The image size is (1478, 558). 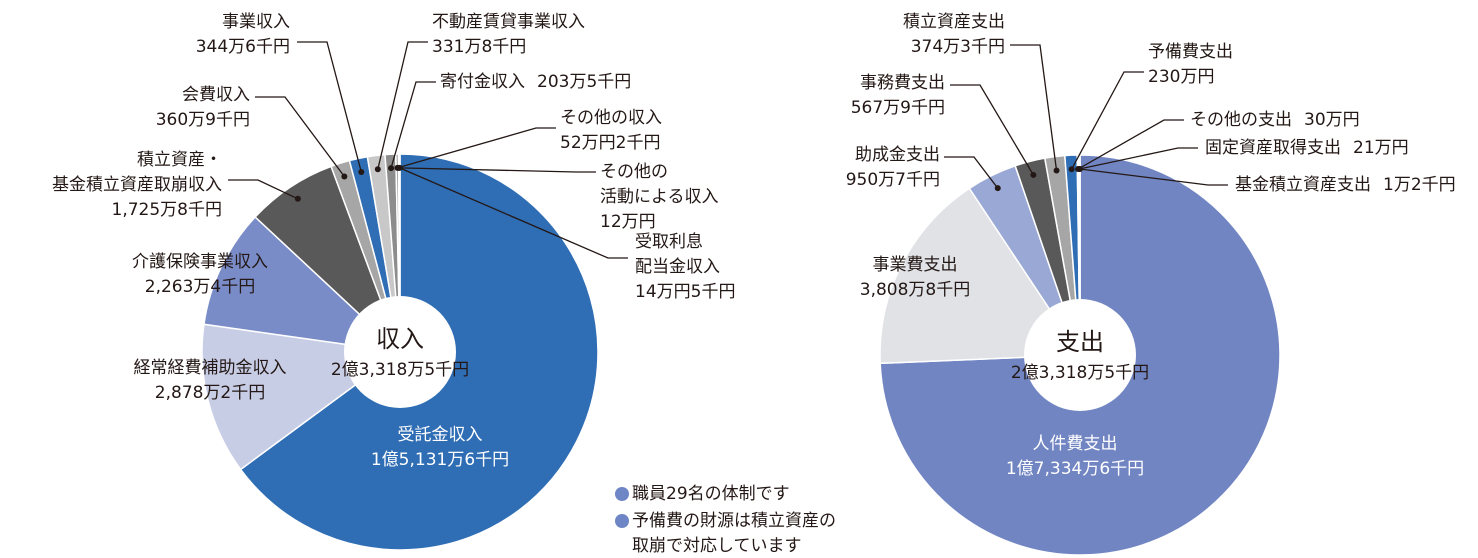 What do you see at coordinates (1075, 469) in the screenshot?
I see `slice-value-label: 1億7,334万6千円` at bounding box center [1075, 469].